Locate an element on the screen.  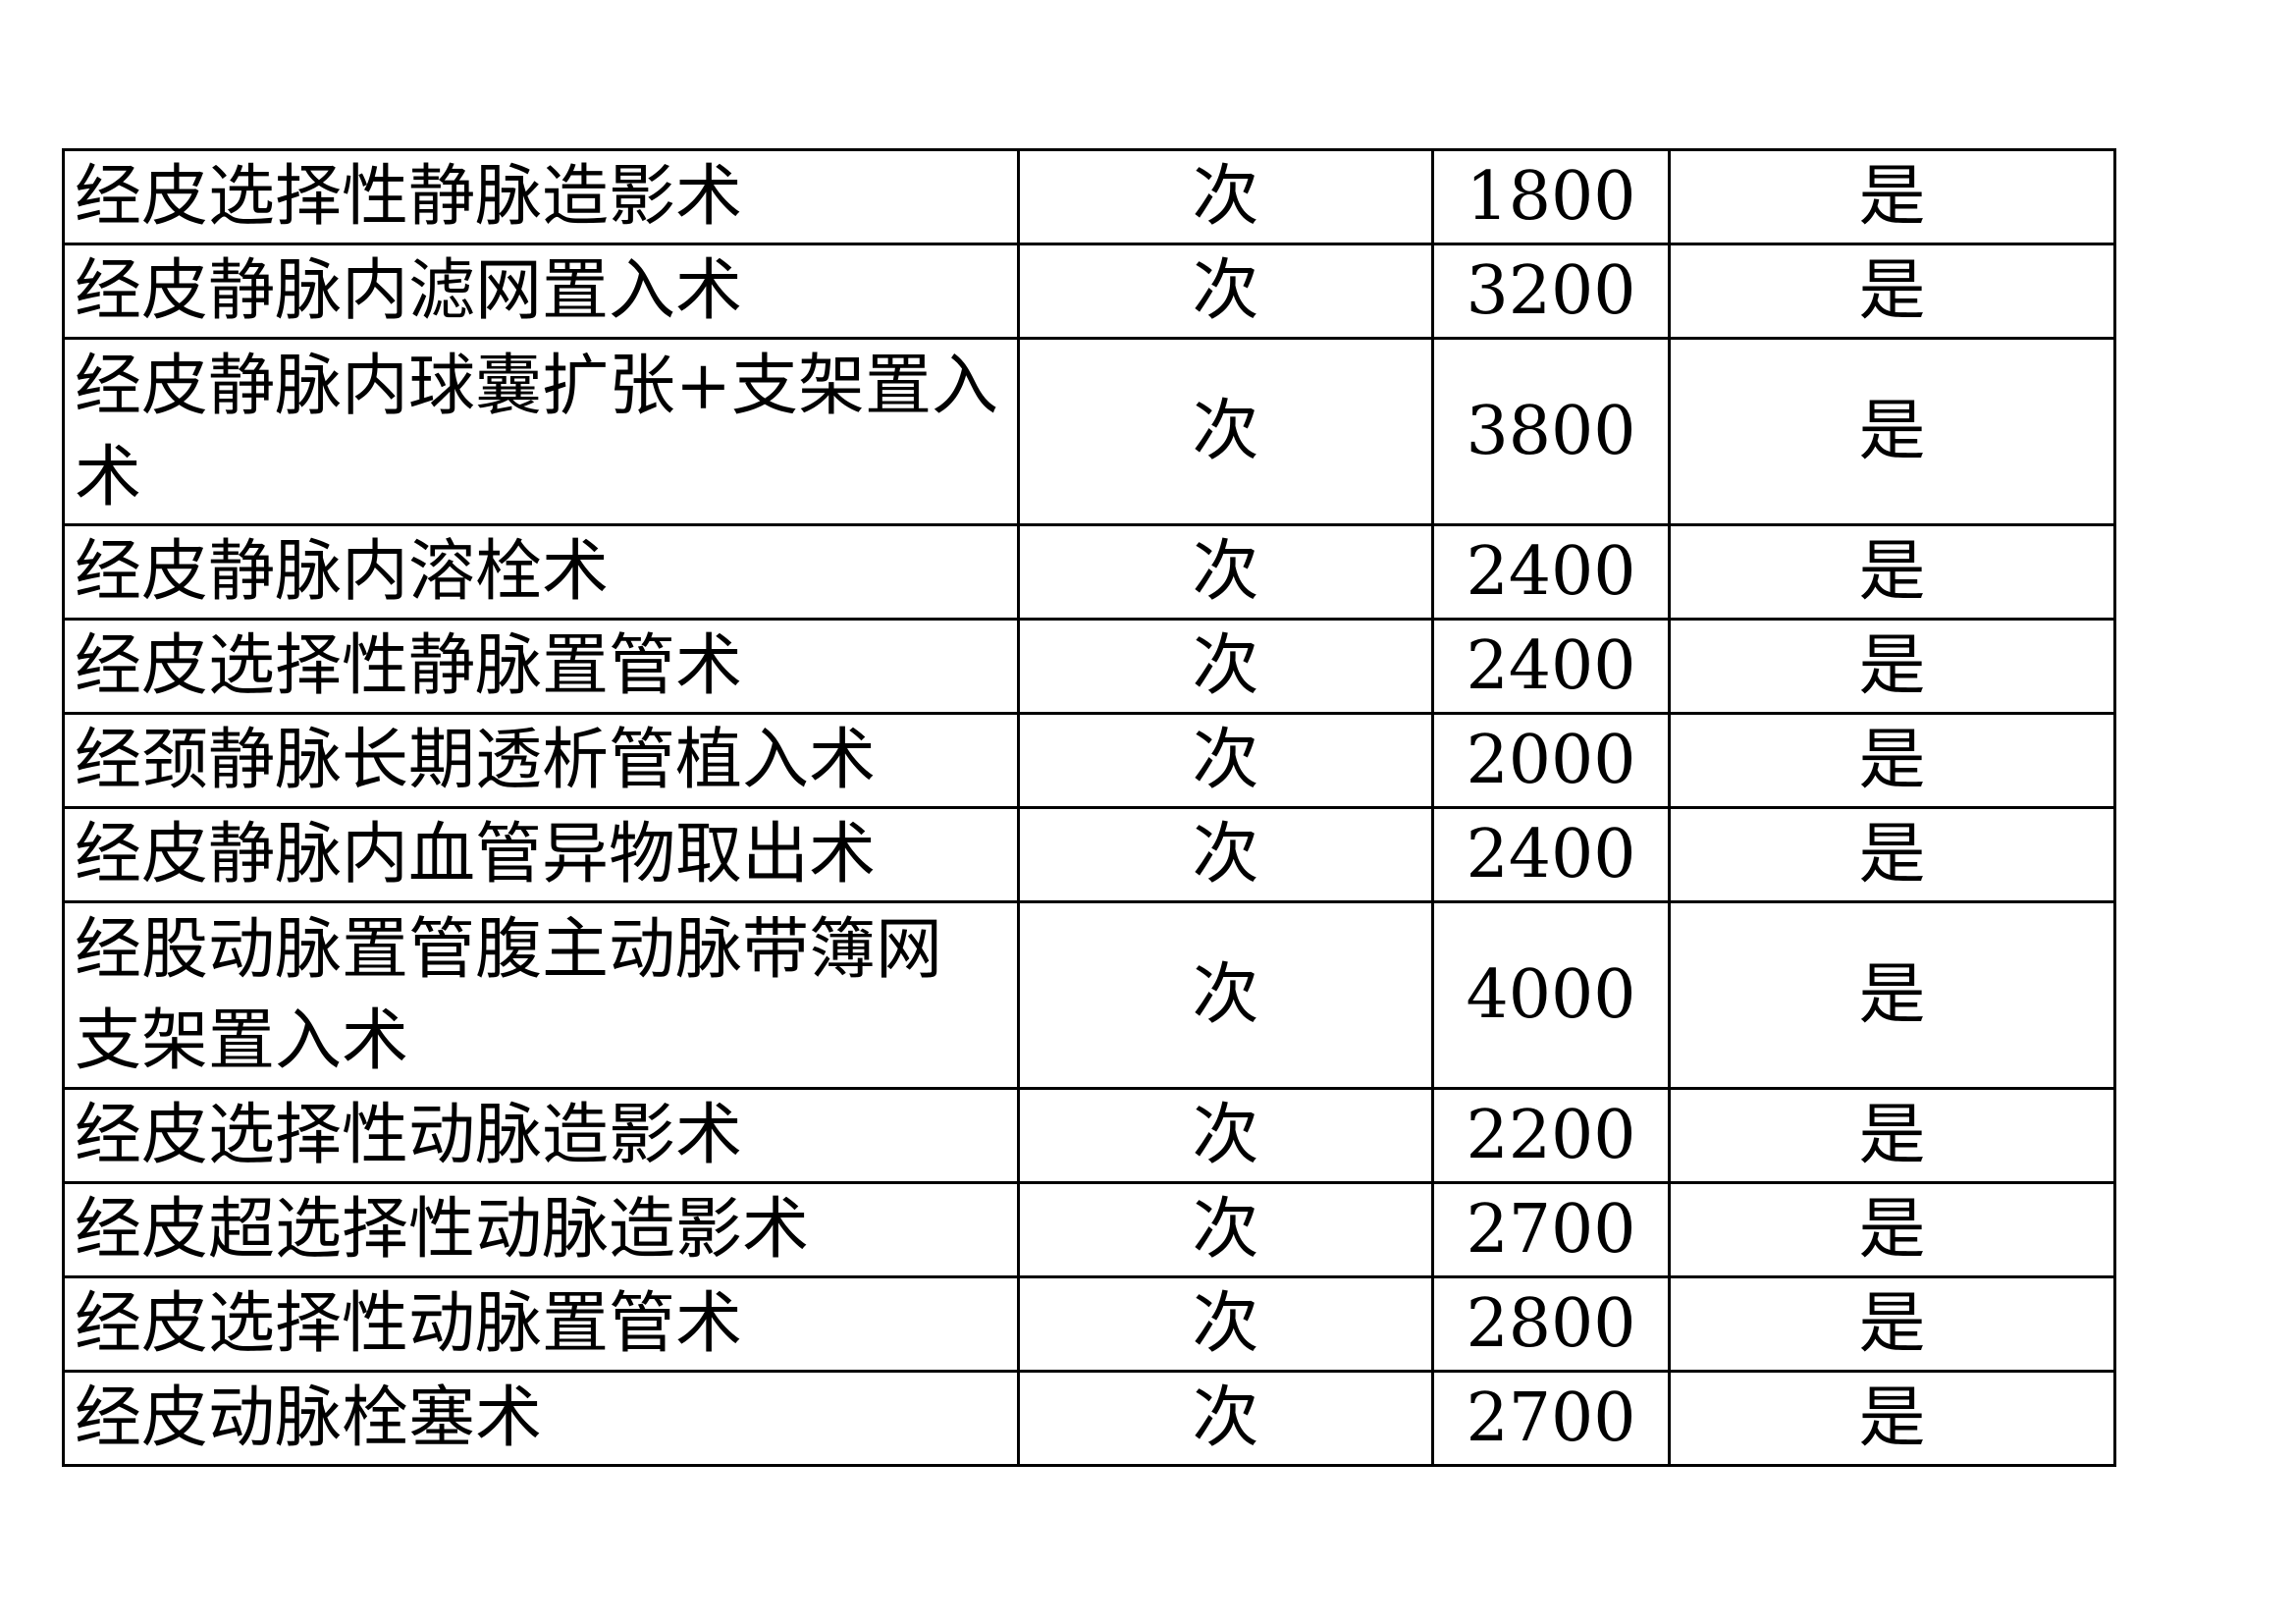
price-cell: 2800 is located at coordinates (1551, 1324).